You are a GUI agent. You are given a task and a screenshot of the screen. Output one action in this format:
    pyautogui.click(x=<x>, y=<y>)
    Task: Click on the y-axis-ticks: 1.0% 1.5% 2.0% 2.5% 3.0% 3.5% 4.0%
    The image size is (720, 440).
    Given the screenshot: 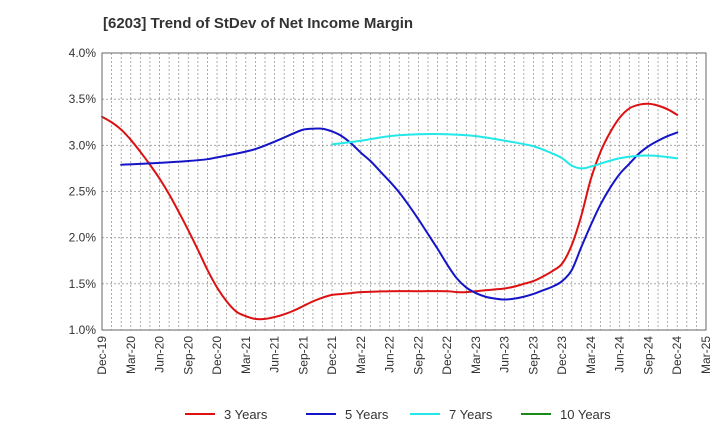 What is the action you would take?
    pyautogui.click(x=83, y=191)
    